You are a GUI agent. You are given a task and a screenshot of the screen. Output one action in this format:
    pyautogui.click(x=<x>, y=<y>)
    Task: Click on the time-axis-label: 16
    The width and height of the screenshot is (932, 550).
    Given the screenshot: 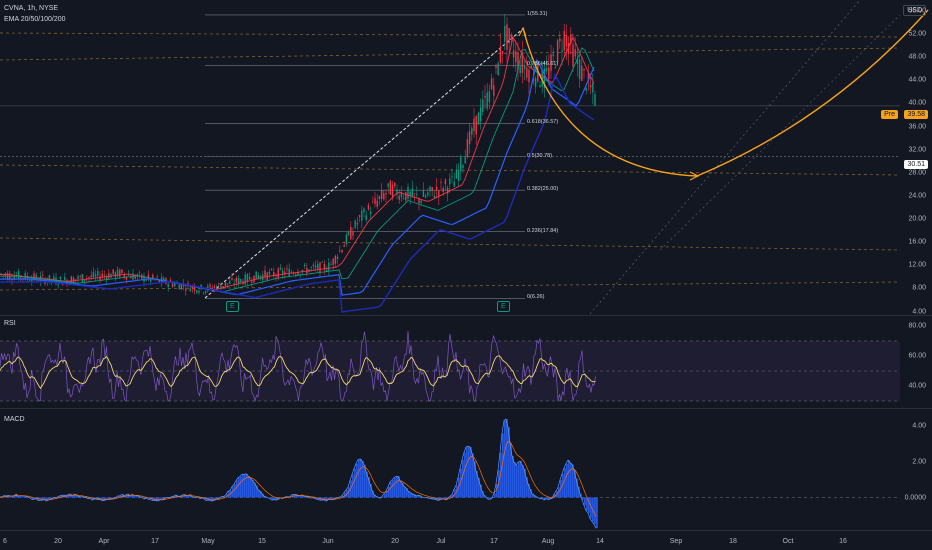 What is the action you would take?
    pyautogui.click(x=843, y=541)
    